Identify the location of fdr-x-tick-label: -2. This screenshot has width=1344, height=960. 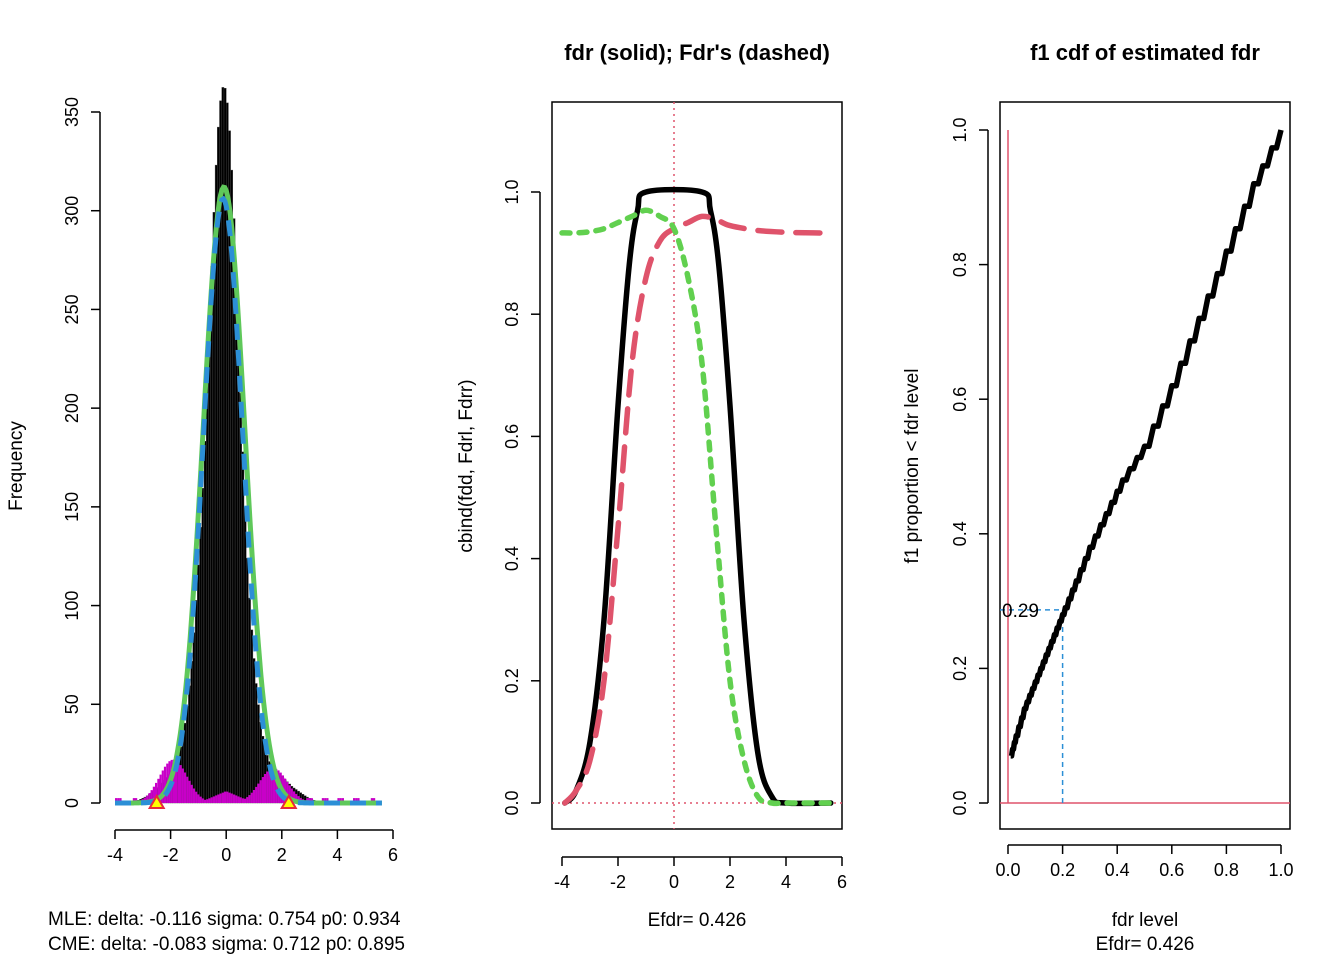
(618, 882).